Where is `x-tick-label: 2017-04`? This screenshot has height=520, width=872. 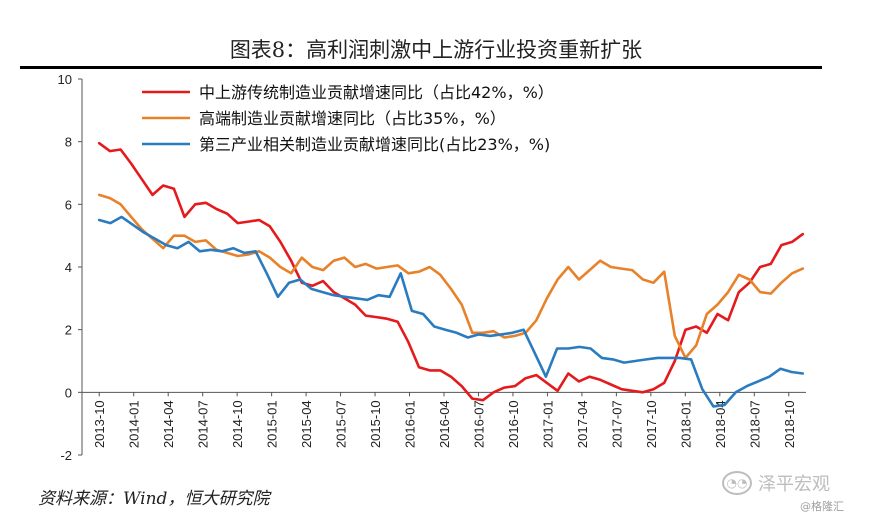
x-tick-label: 2017-04 is located at coordinates (582, 424).